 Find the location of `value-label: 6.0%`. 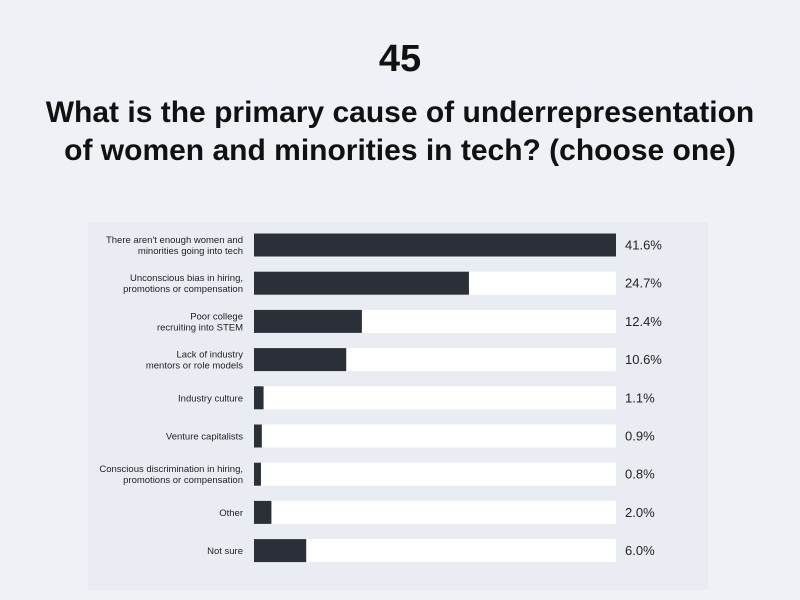

value-label: 6.0% is located at coordinates (640, 550).